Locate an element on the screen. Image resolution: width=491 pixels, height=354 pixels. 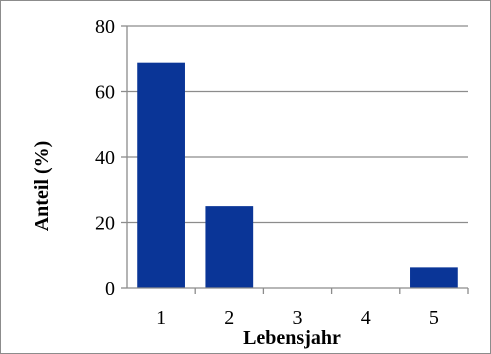
x-tick-label: 5 is located at coordinates (434, 318).